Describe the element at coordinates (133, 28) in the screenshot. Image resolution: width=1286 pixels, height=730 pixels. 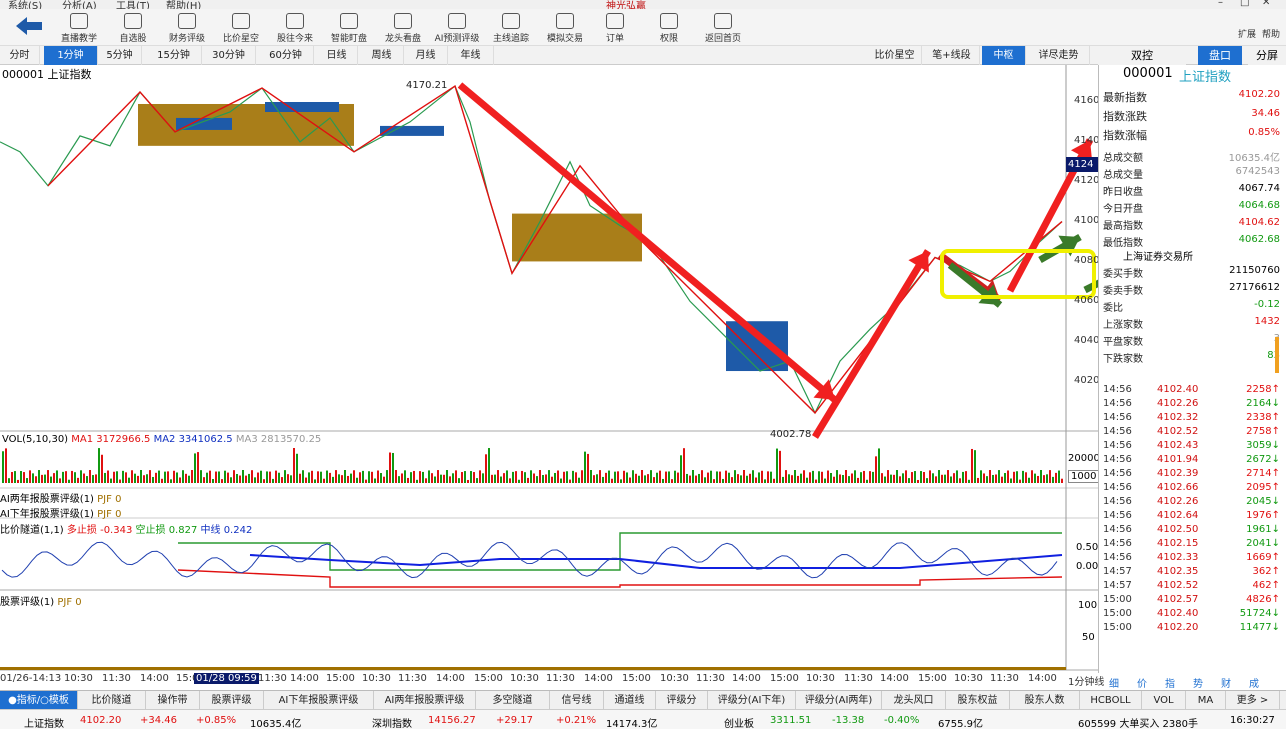
I see `toolbar-item-1: 自选股` at that location.